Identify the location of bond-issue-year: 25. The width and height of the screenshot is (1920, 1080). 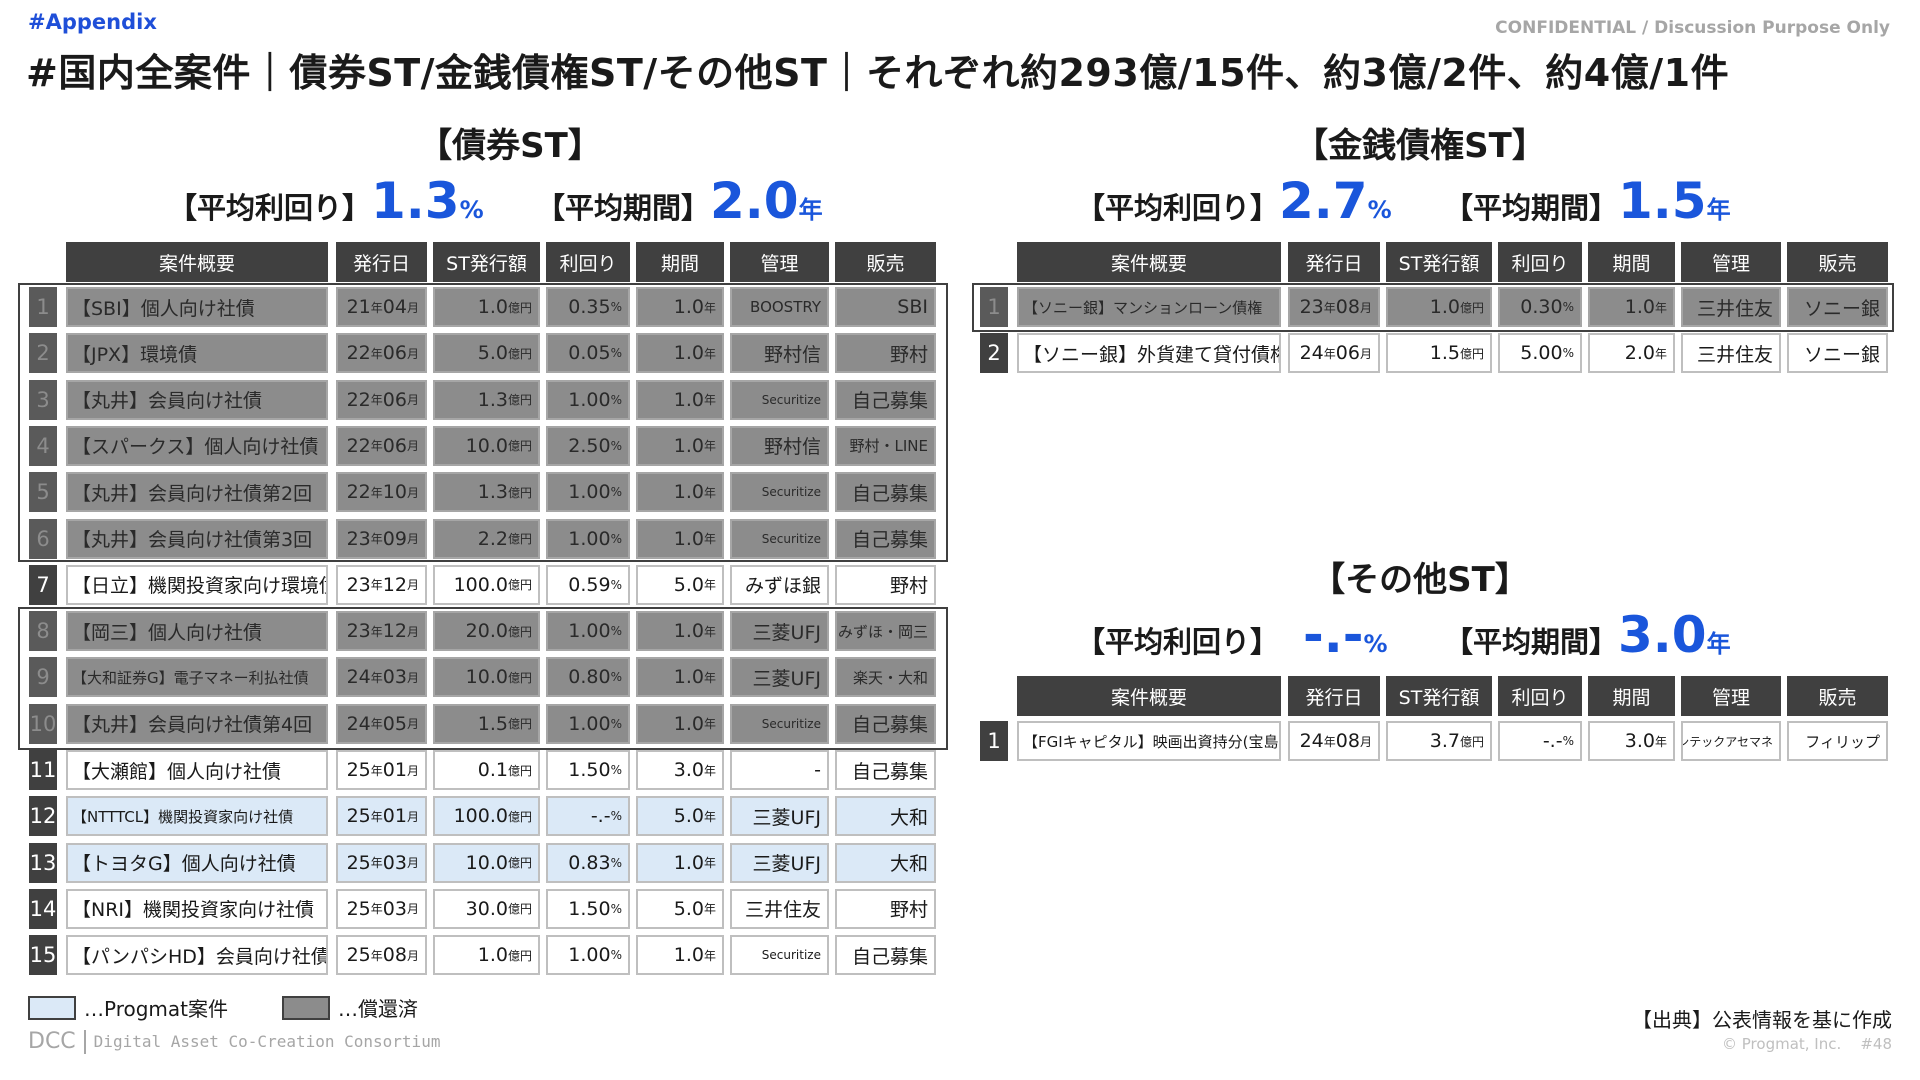
(358, 862).